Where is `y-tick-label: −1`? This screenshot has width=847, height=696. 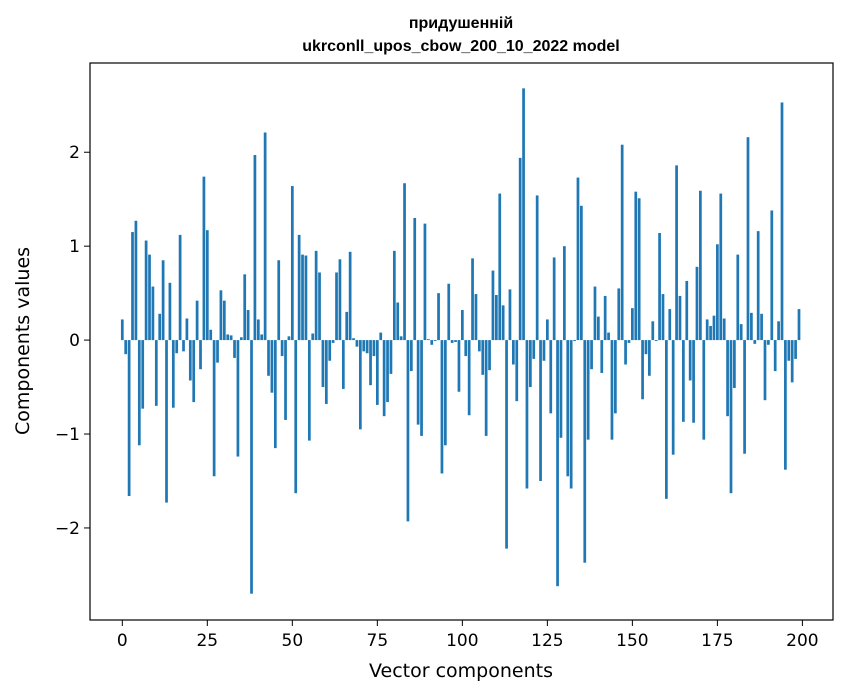 y-tick-label: −1 is located at coordinates (67, 435).